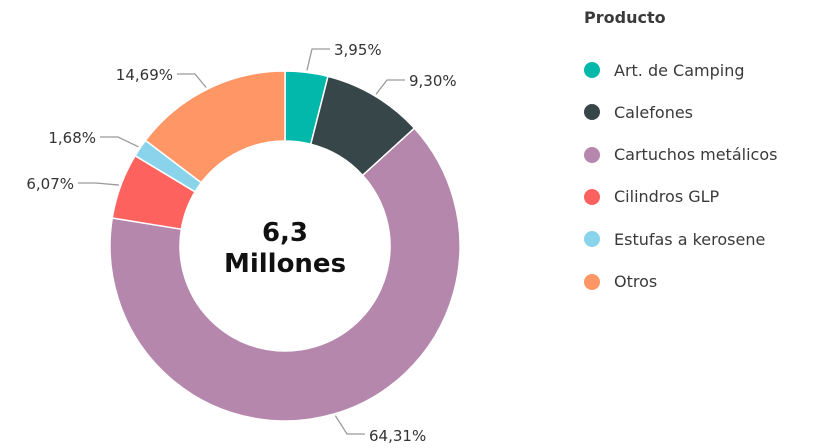  I want to click on legend-item-art-de-camping: Art. de Camping, so click(664, 70).